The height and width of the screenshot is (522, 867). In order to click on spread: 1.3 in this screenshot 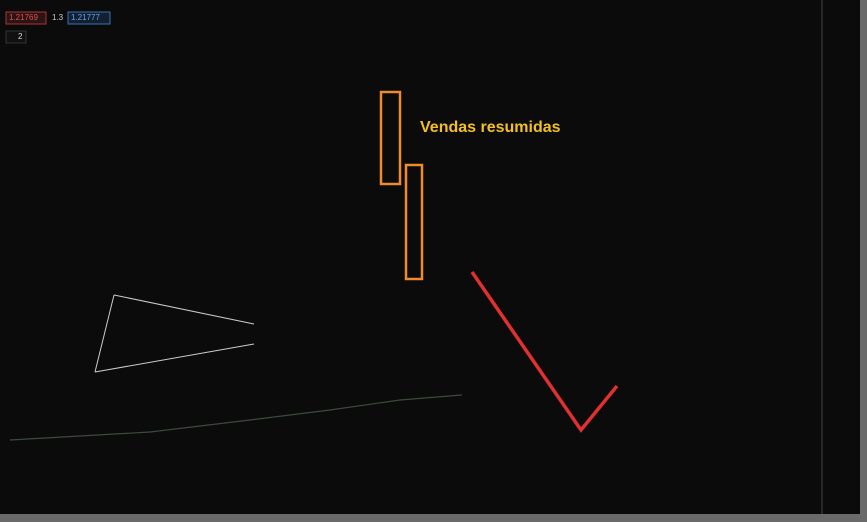, I will do `click(58, 17)`.